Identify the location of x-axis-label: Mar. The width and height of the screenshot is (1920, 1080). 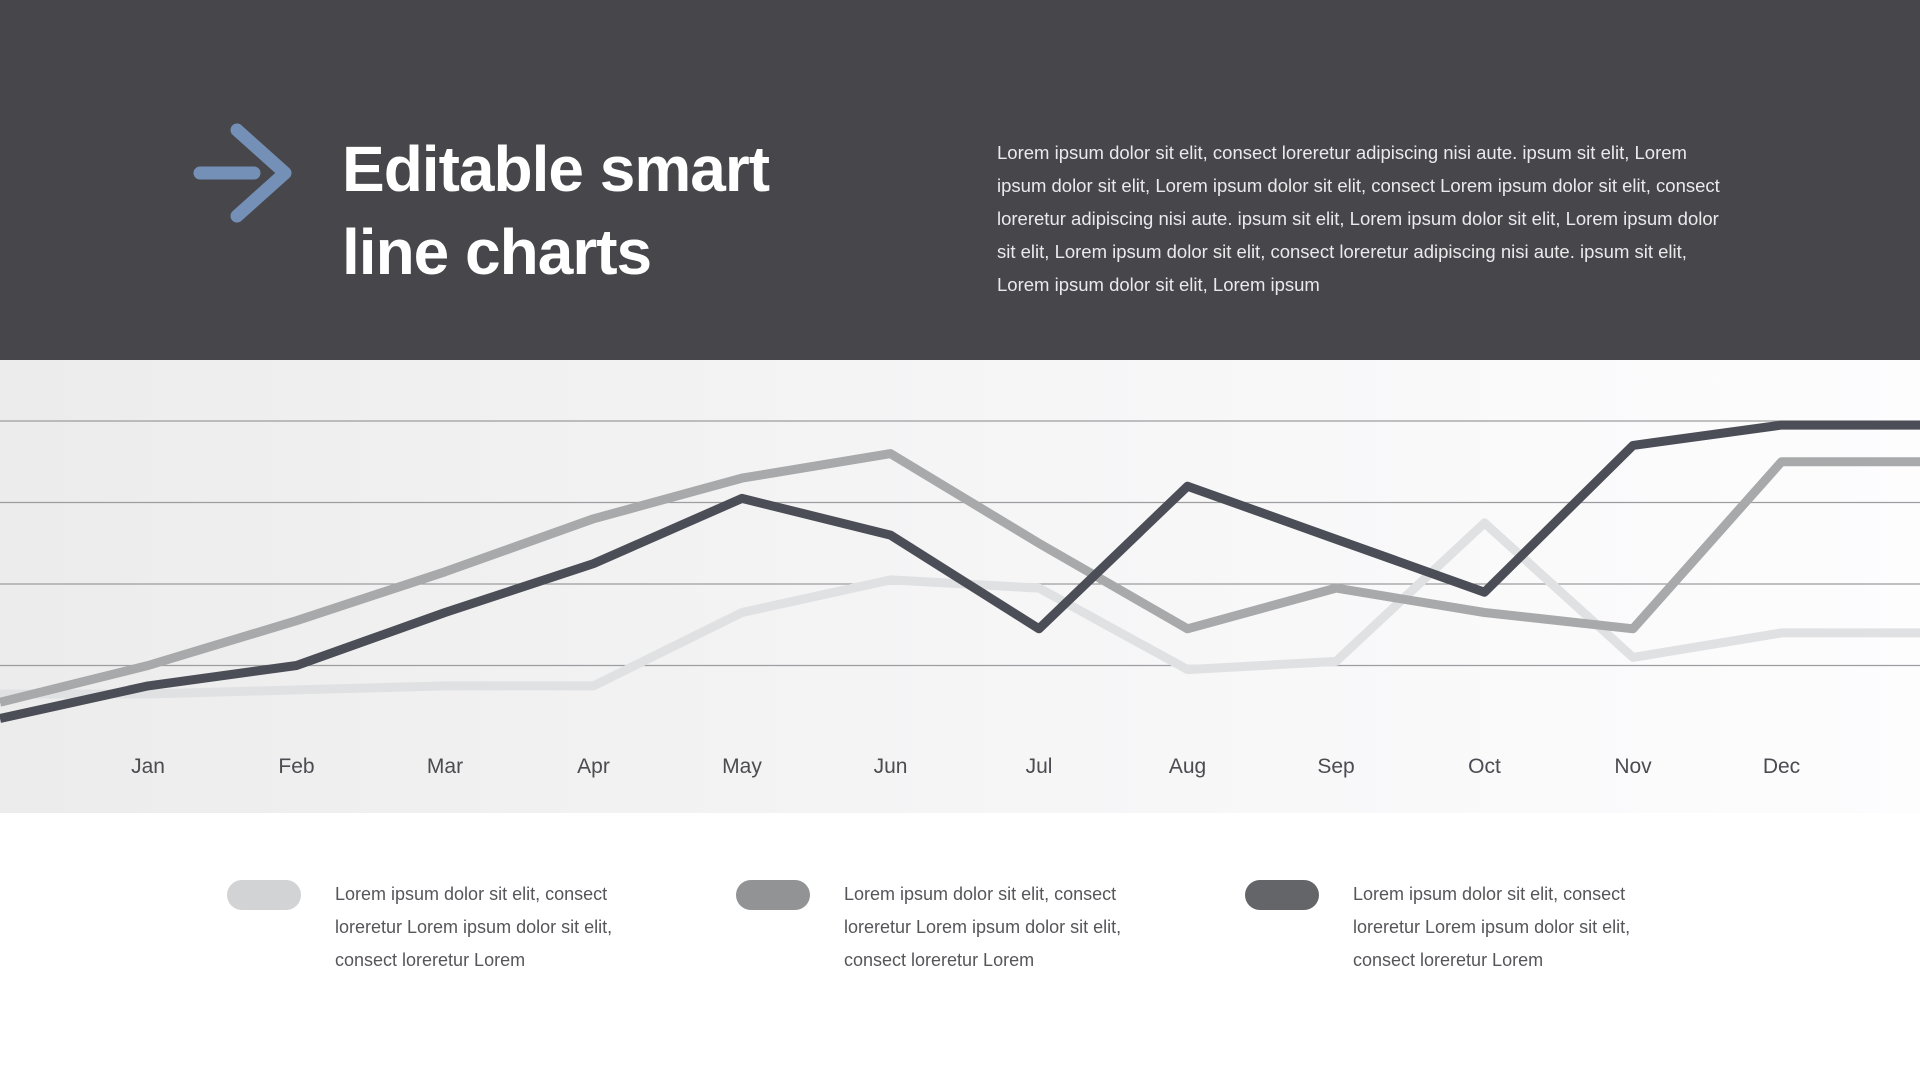
(445, 766).